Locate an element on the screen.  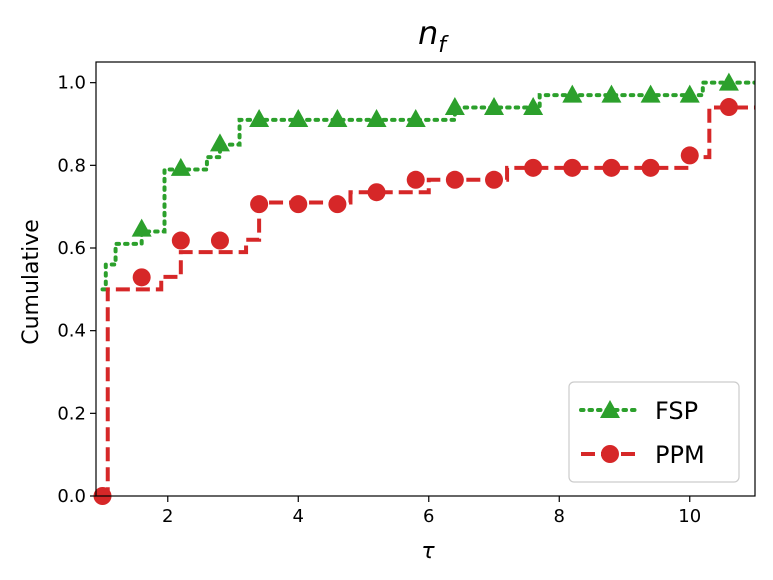
chart-title: nf is located at coordinates (433, 36).